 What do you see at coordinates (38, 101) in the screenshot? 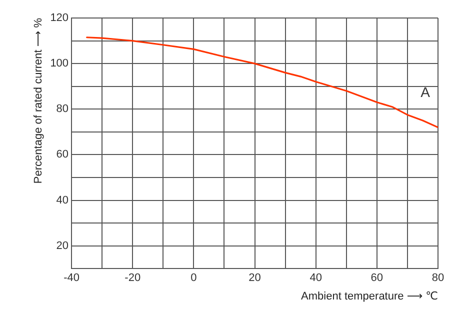
I see `y-axis-title: Percentage of rated current ⟶ %` at bounding box center [38, 101].